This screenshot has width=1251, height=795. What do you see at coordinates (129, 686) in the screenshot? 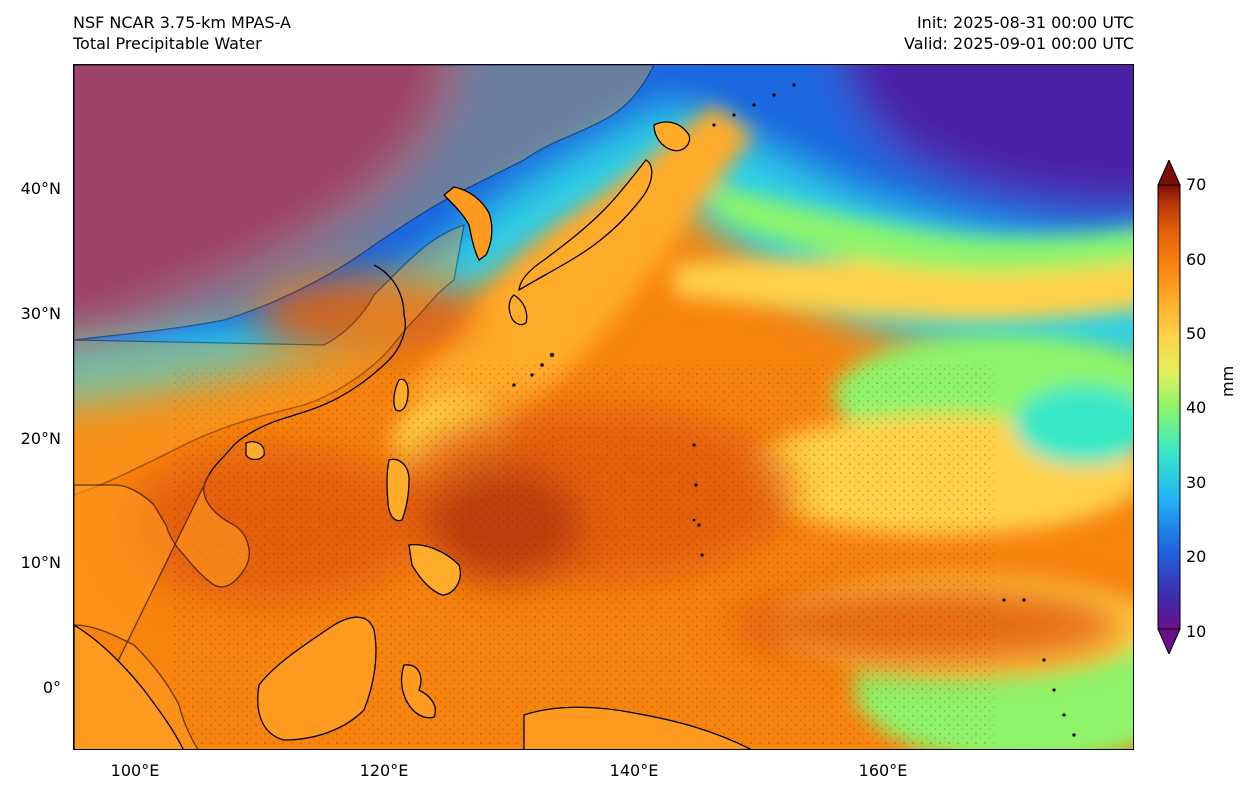
I see `sumatra` at bounding box center [129, 686].